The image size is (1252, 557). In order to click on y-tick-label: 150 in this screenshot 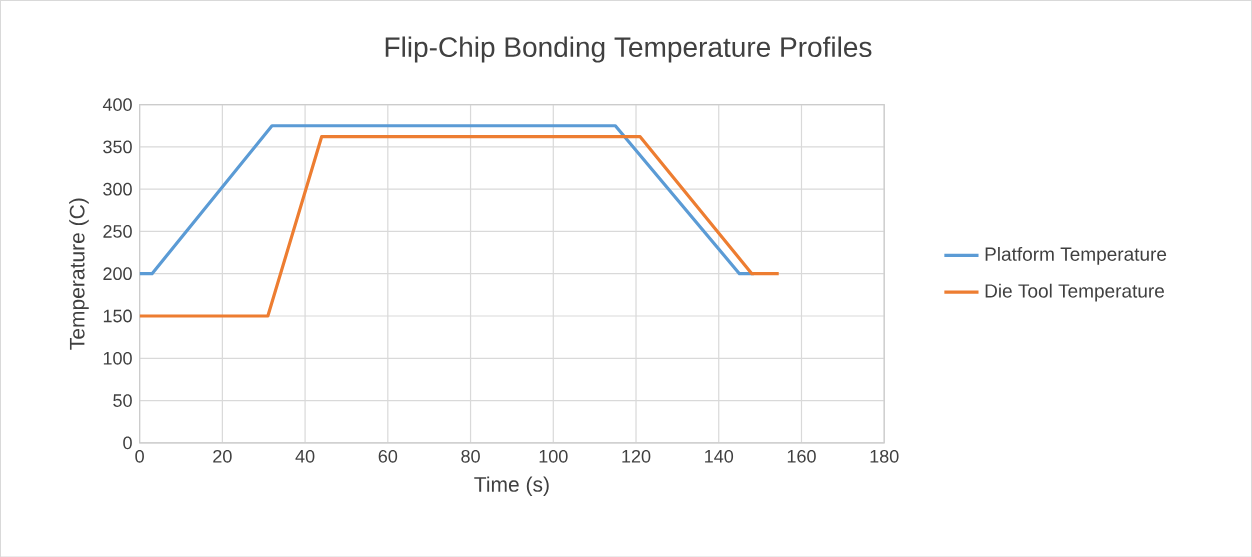, I will do `click(117, 316)`.